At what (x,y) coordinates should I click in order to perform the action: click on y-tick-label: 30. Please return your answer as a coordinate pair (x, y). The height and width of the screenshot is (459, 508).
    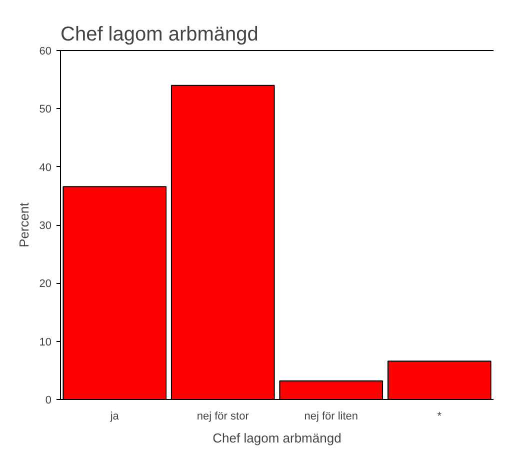
    Looking at the image, I should click on (45, 226).